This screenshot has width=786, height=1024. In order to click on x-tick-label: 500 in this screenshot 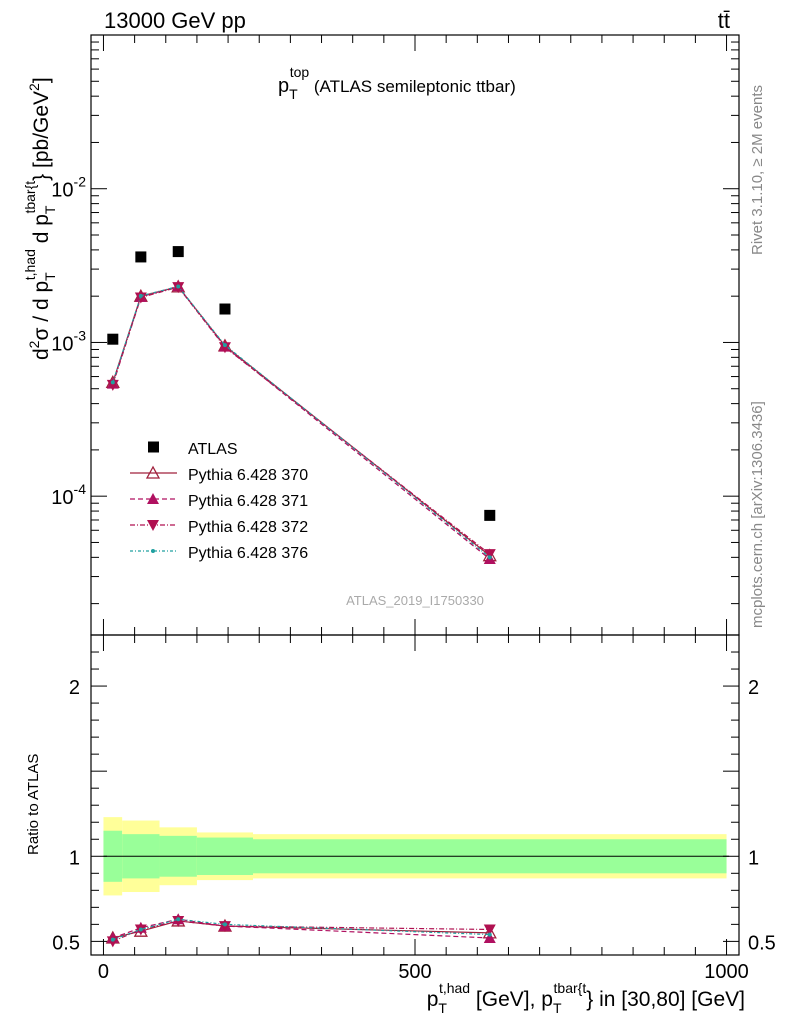, I will do `click(414, 972)`.